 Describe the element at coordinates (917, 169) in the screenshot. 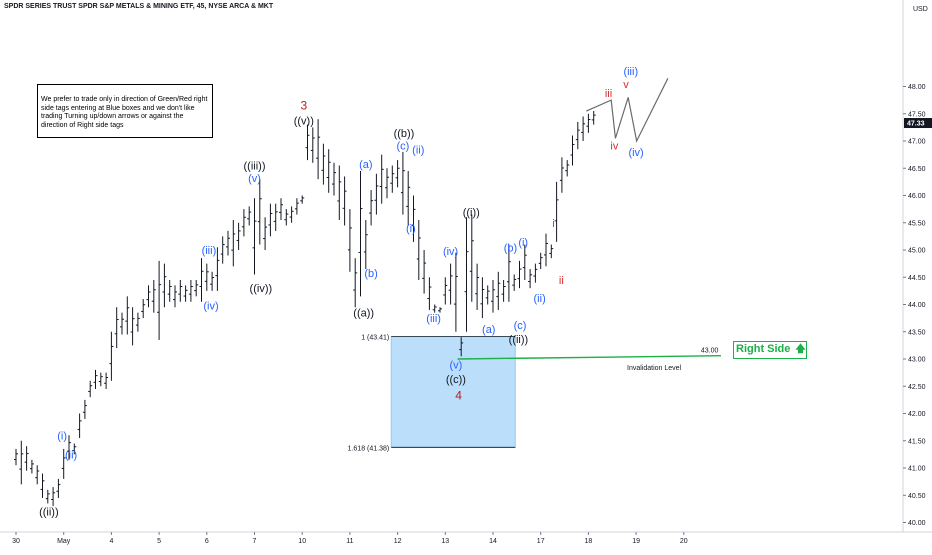

I see `y-tick-label: 46.50` at that location.